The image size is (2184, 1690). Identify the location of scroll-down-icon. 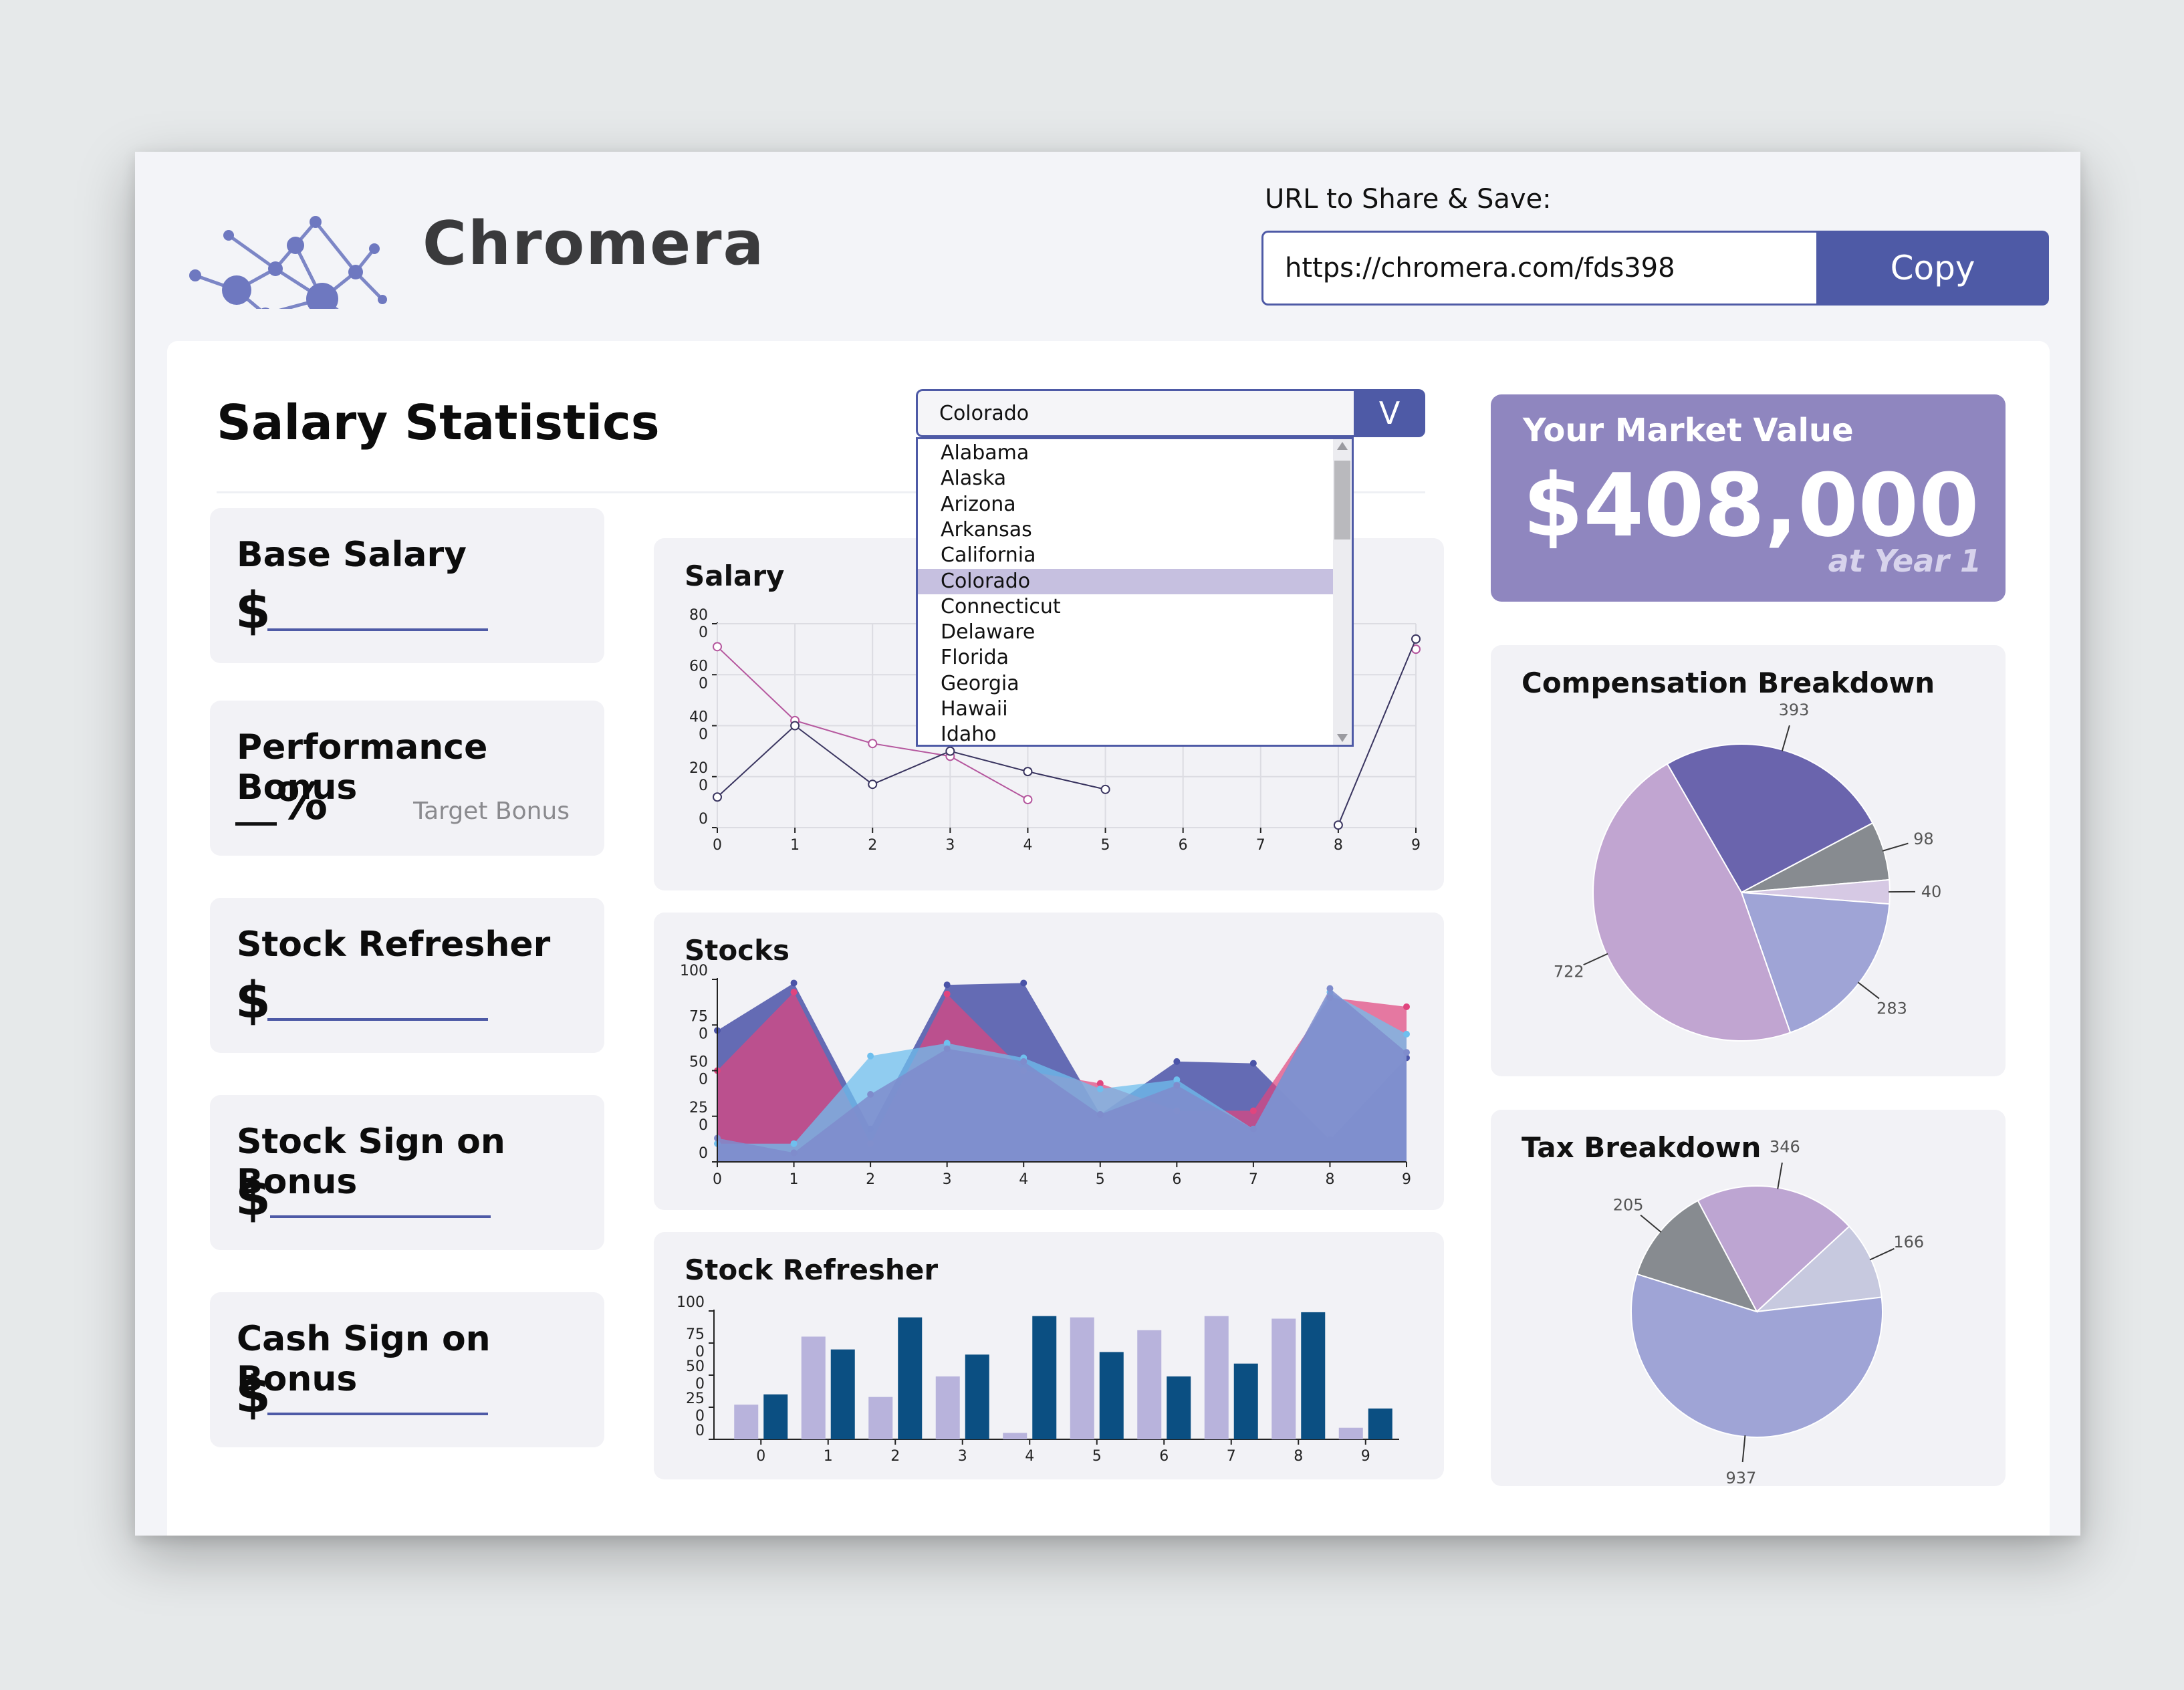
(1342, 738).